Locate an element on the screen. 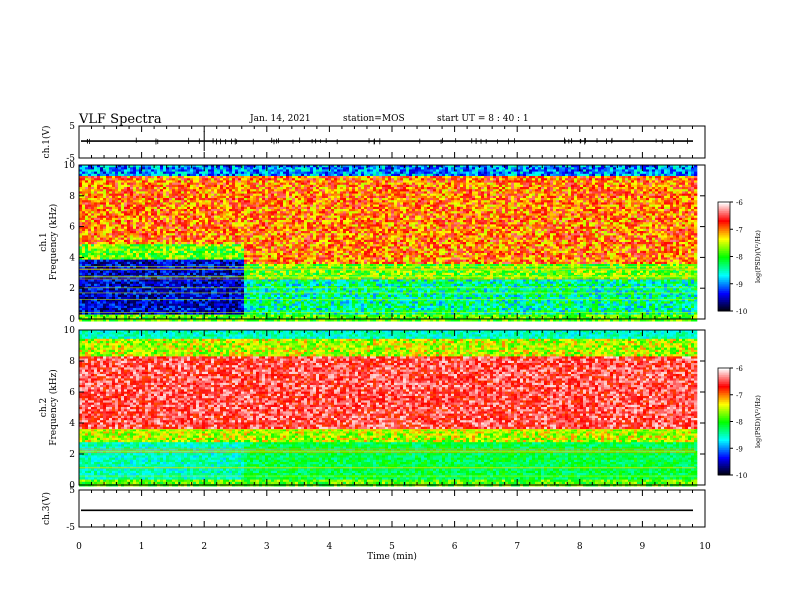 The width and height of the screenshot is (792, 612). x-tick-label: 1 is located at coordinates (142, 547).